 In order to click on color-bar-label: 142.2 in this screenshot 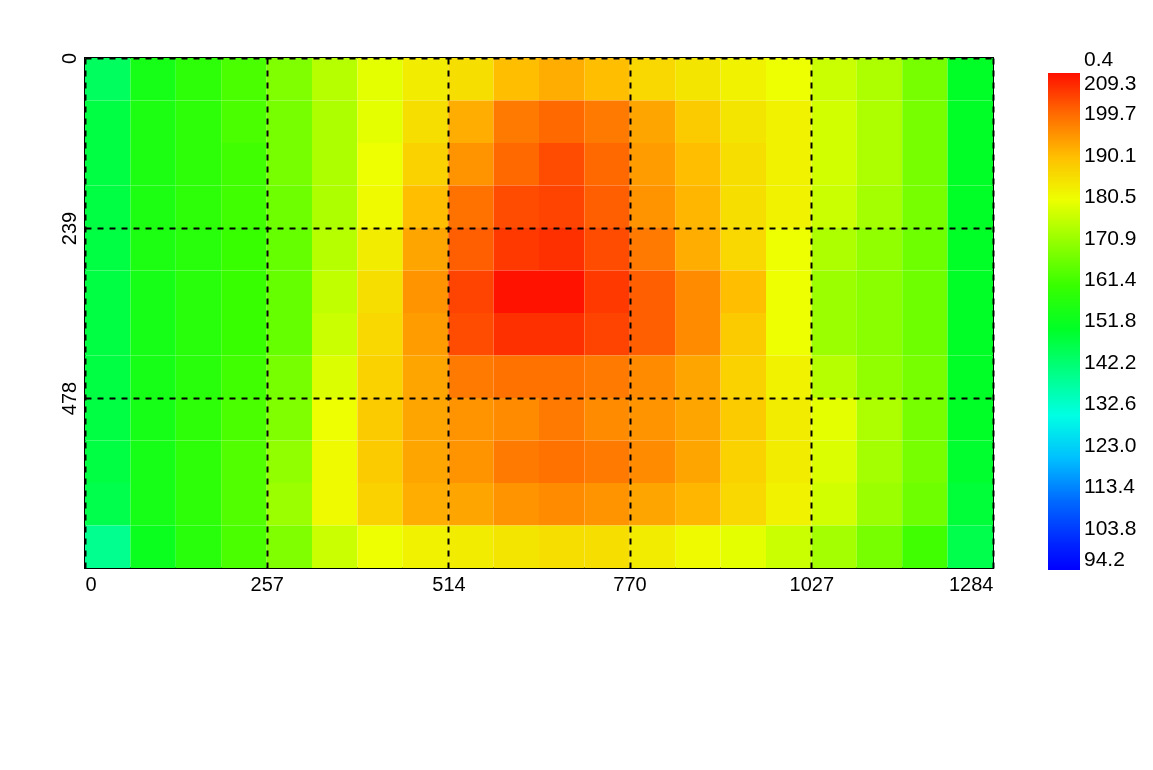, I will do `click(1110, 361)`.